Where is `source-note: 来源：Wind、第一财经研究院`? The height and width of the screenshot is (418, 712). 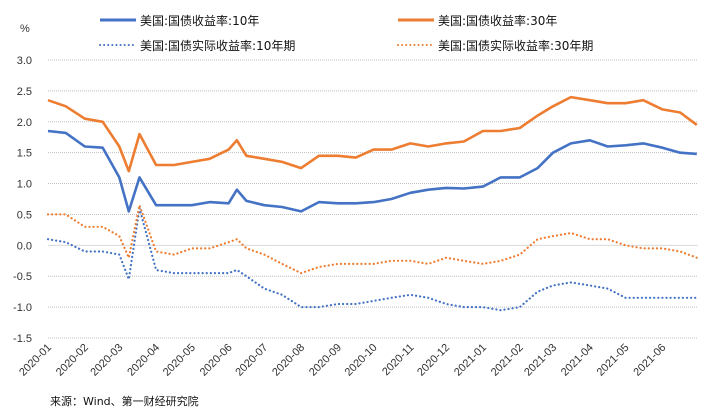
source-note: 来源：Wind、第一财经研究院 is located at coordinates (124, 401).